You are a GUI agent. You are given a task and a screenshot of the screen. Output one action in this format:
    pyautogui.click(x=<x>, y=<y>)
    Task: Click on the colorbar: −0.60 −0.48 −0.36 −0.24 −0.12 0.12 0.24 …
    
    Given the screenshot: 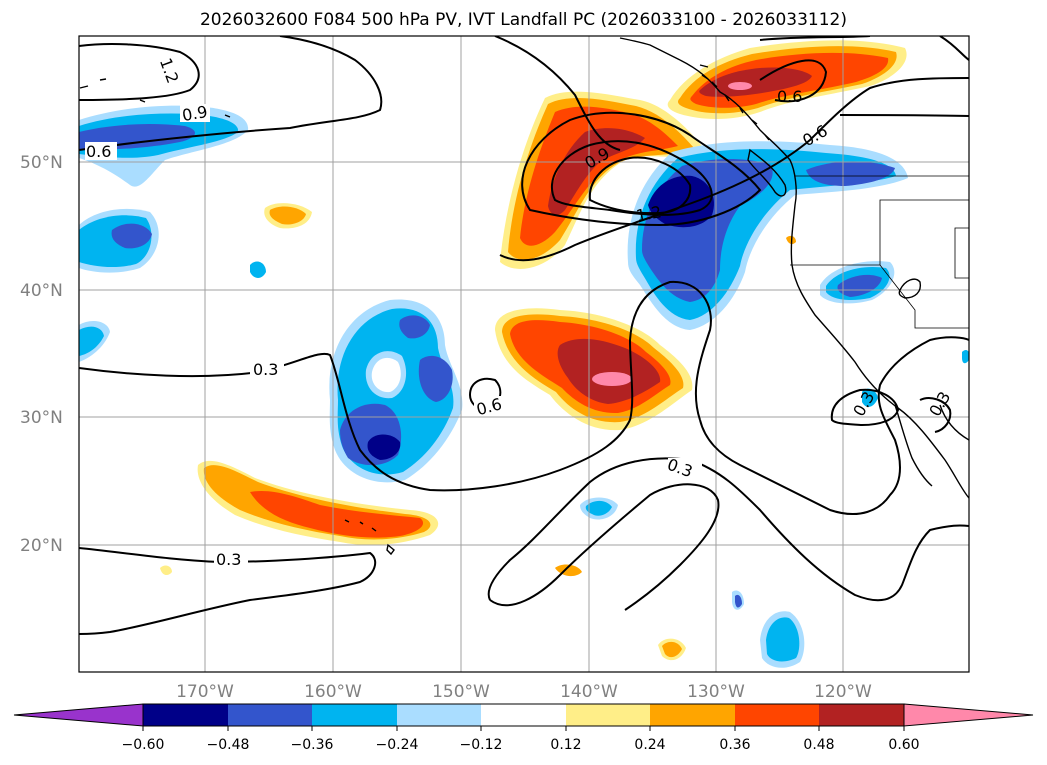 What is the action you would take?
    pyautogui.click(x=523, y=728)
    